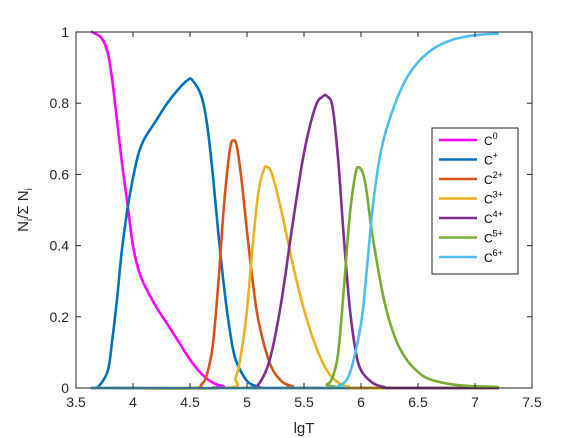 This screenshot has height=438, width=584. What do you see at coordinates (304, 402) in the screenshot?
I see `x-tick-label: 5.5` at bounding box center [304, 402].